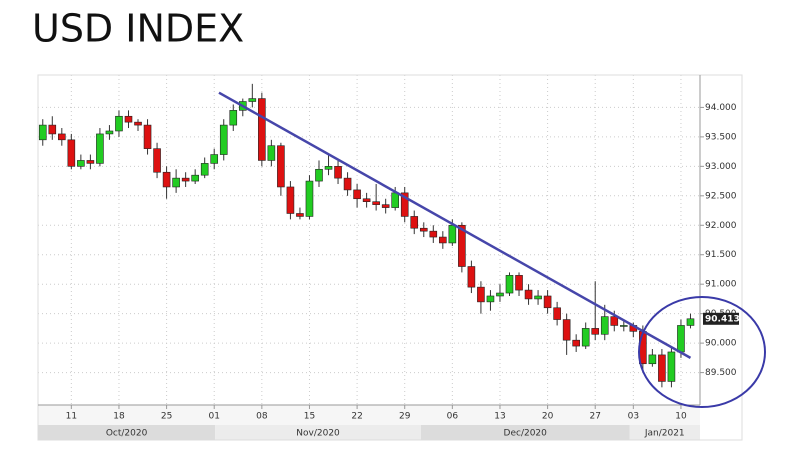 The height and width of the screenshot is (476, 785). I want to click on x-tick-label: 13, so click(499, 417).